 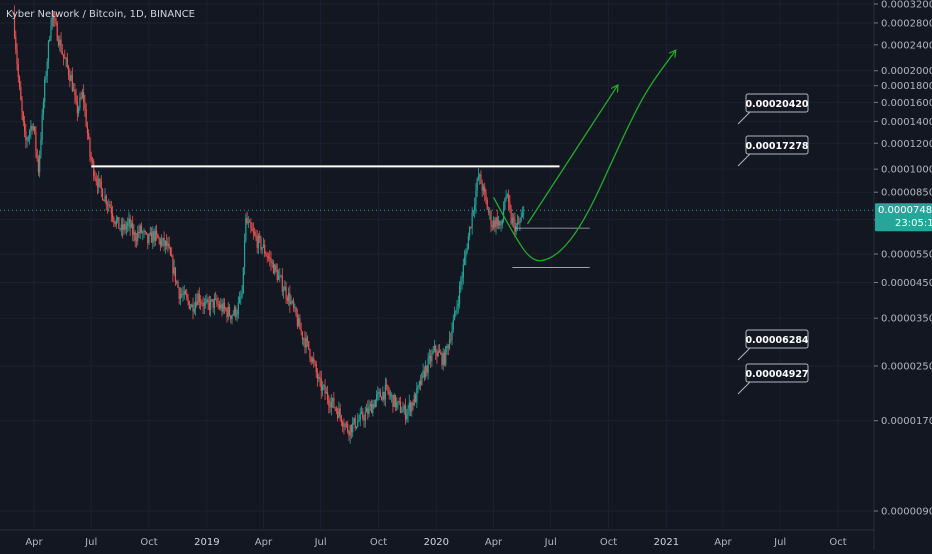 I want to click on price-label-callout: 0.00017278, so click(x=773, y=151).